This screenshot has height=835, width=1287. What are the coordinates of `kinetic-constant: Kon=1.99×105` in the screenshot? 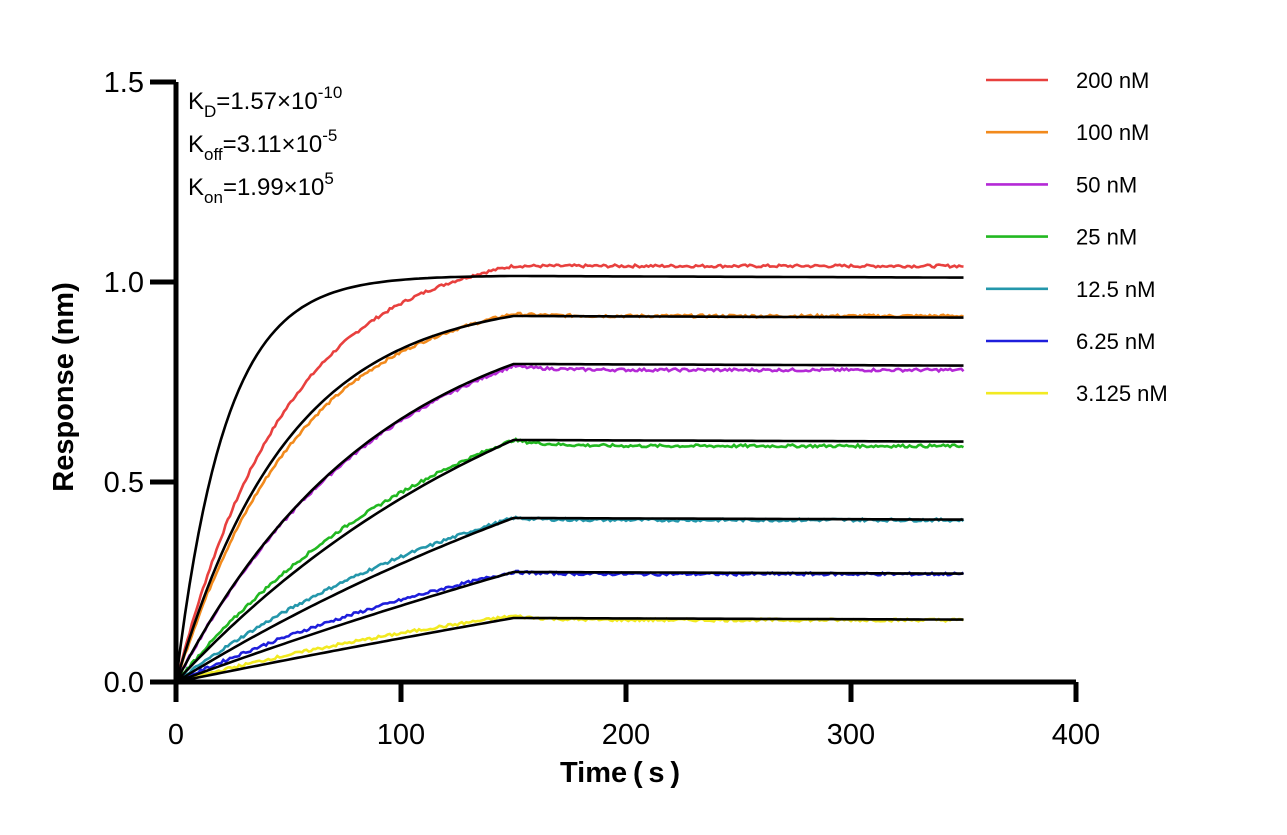 It's located at (261, 188).